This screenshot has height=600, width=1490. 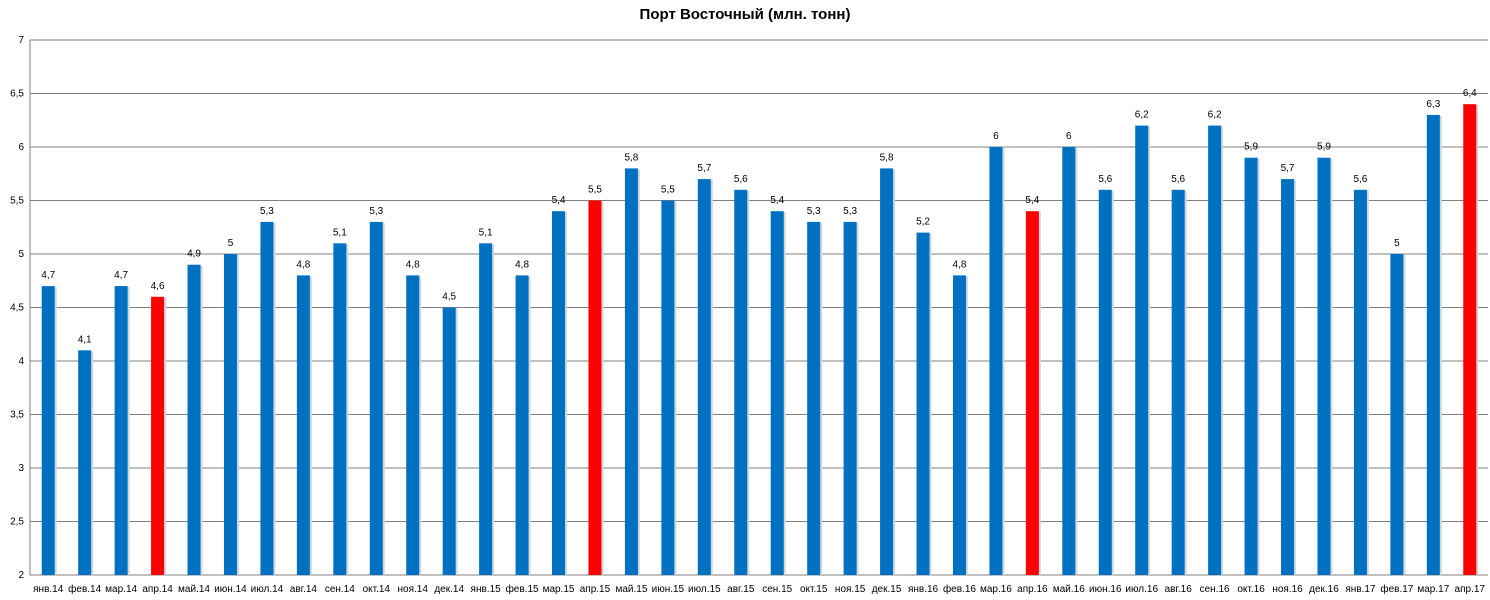 What do you see at coordinates (194, 589) in the screenshot?
I see `x-tick-label: май.14` at bounding box center [194, 589].